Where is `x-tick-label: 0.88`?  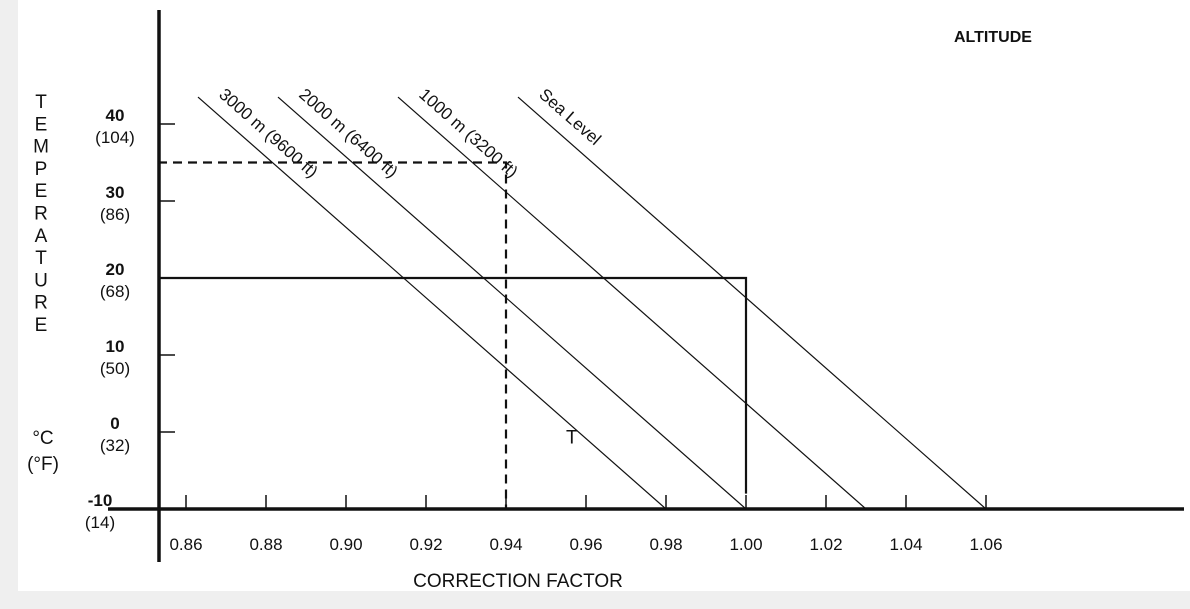
x-tick-label: 0.88 is located at coordinates (265, 544).